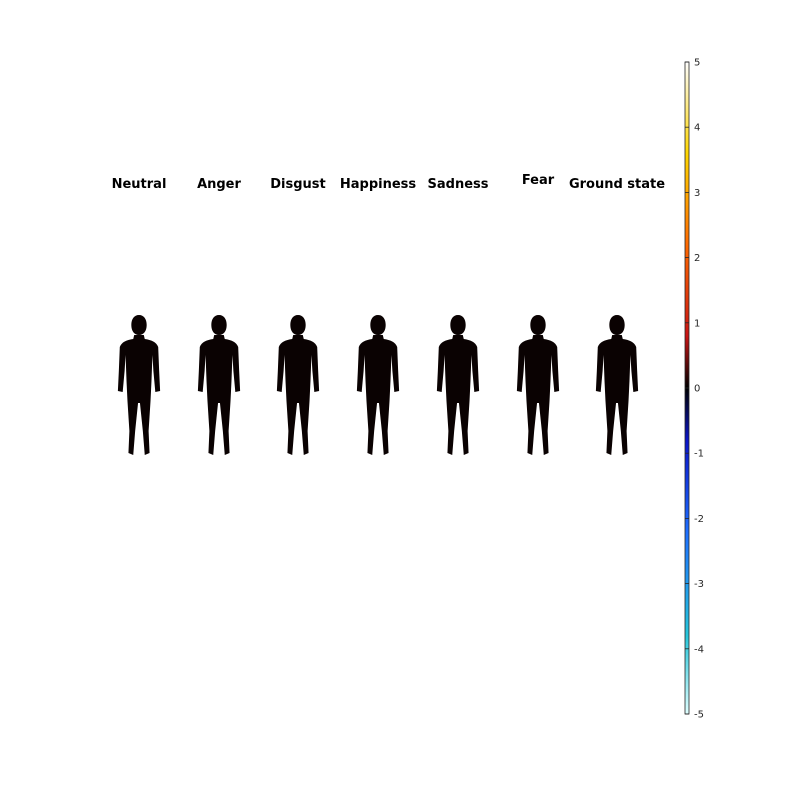  I want to click on colorbar-tick-label: -3, so click(699, 584).